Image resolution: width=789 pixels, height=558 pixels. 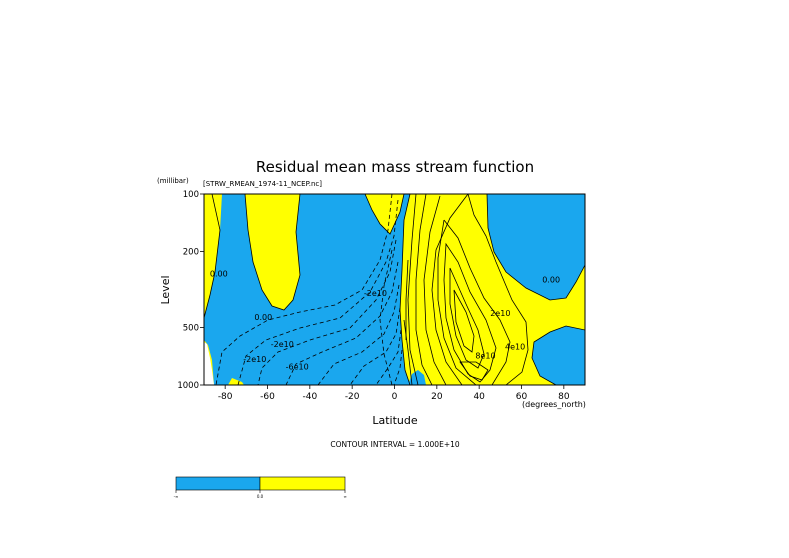 I want to click on x-tick-label: -40, so click(x=309, y=397).